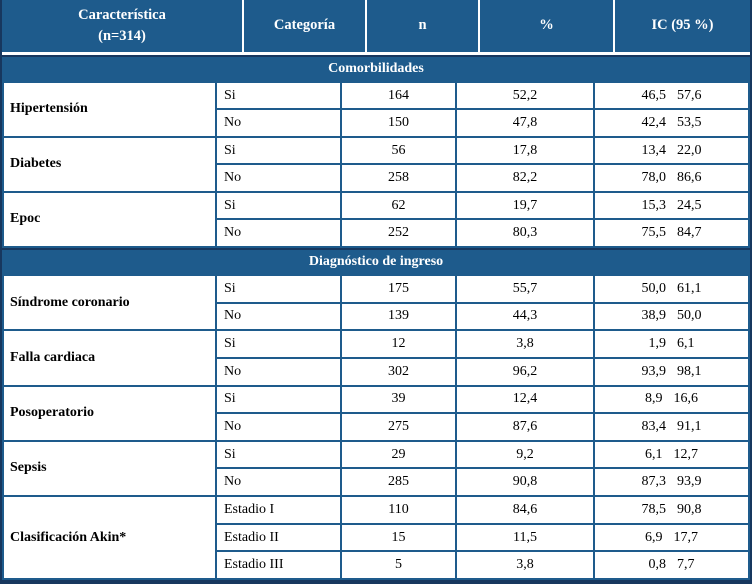  Describe the element at coordinates (525, 454) in the screenshot. I see `cell-pct: 9,2` at that location.